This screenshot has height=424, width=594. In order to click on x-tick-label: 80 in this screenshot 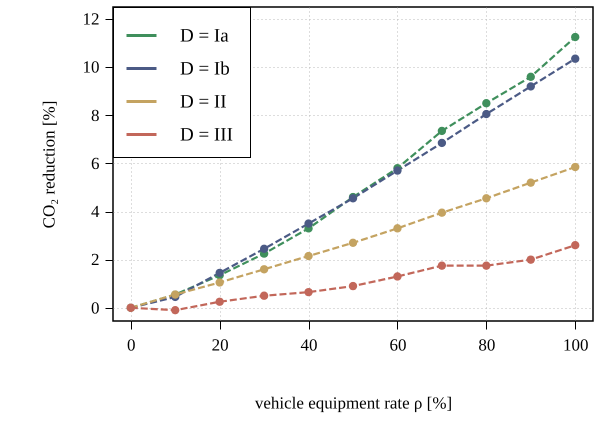, I will do `click(487, 345)`.